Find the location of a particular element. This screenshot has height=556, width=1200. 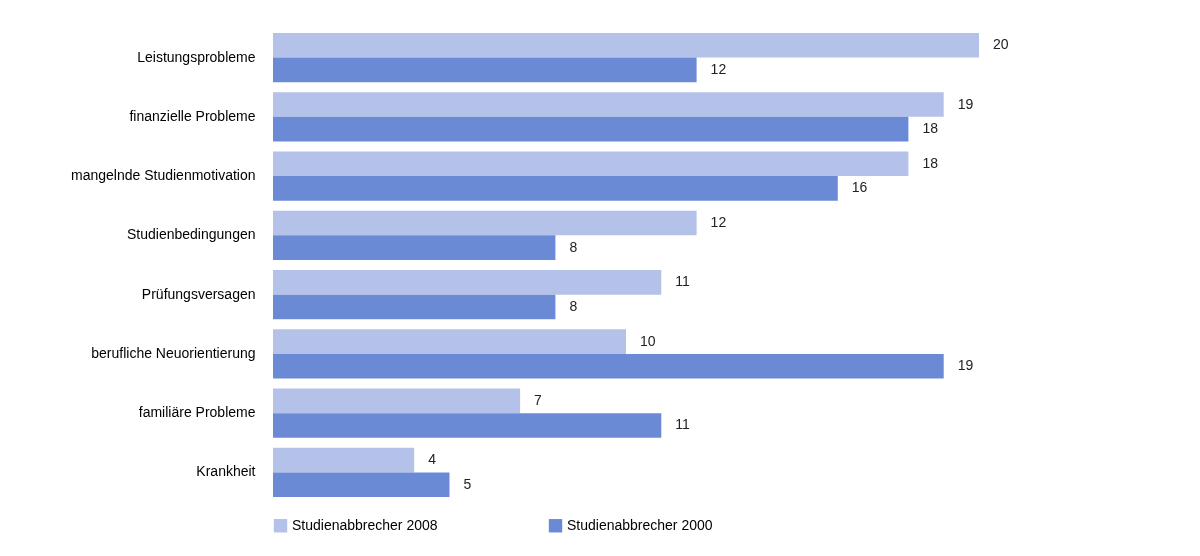

data-label: 16 is located at coordinates (859, 187).